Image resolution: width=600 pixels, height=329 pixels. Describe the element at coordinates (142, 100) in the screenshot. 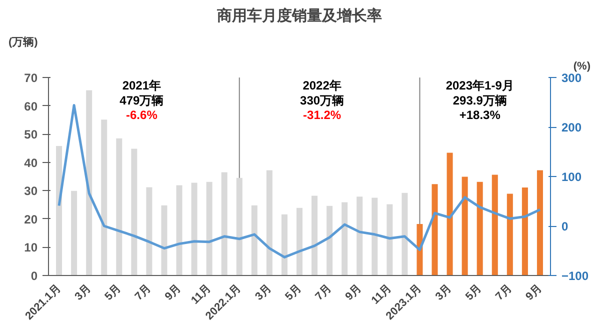

I see `annotation: 479万辆` at that location.